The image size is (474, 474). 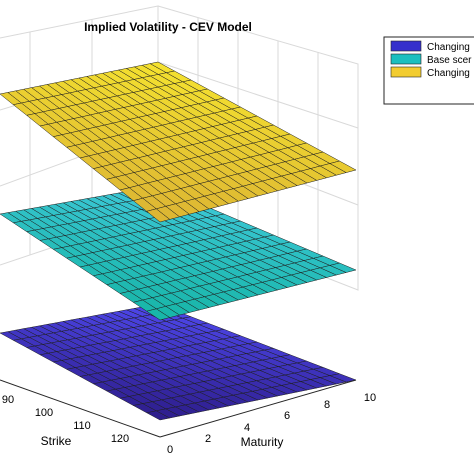 I want to click on grid-line, so click(x=258, y=95).